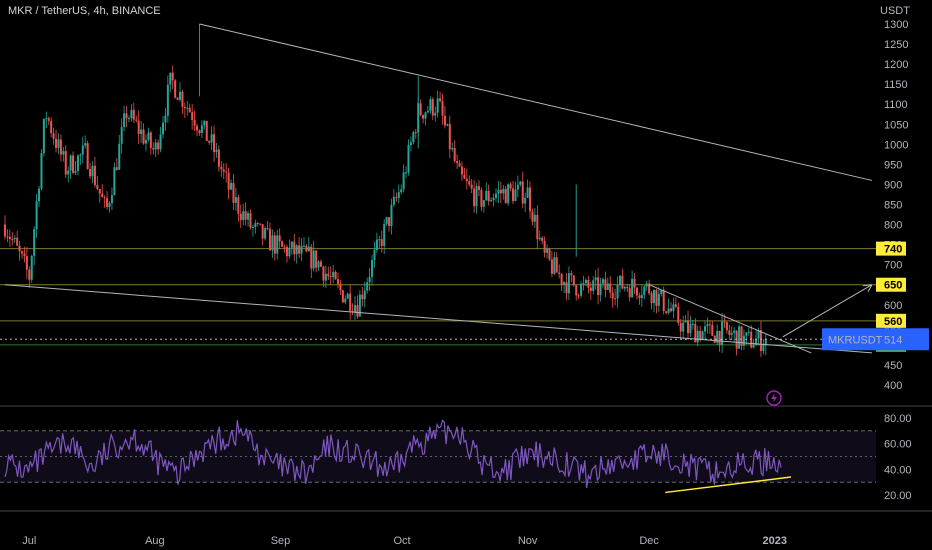 The width and height of the screenshot is (932, 550). Describe the element at coordinates (438, 456) in the screenshot. I see `rsi-reference-lines` at that location.